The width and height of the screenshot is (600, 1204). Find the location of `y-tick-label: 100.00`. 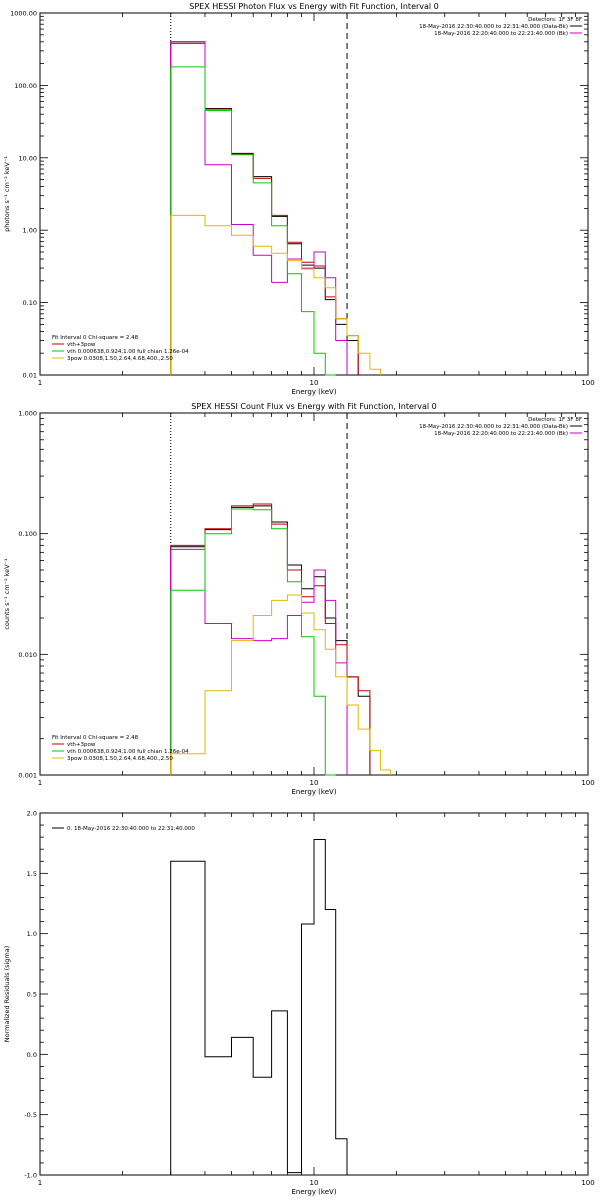

y-tick-label: 100.00 is located at coordinates (25, 86).